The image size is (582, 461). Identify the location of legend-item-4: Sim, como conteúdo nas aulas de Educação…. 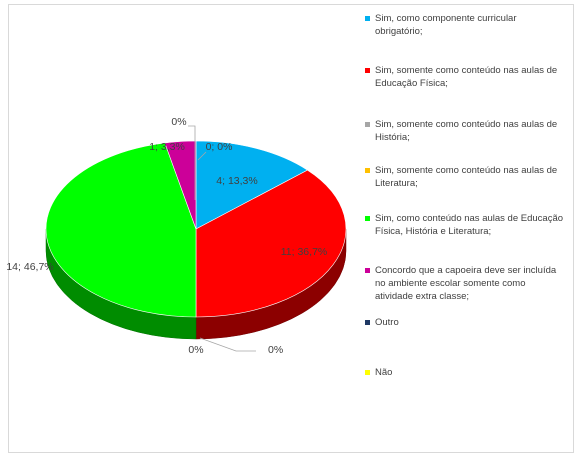
(465, 225).